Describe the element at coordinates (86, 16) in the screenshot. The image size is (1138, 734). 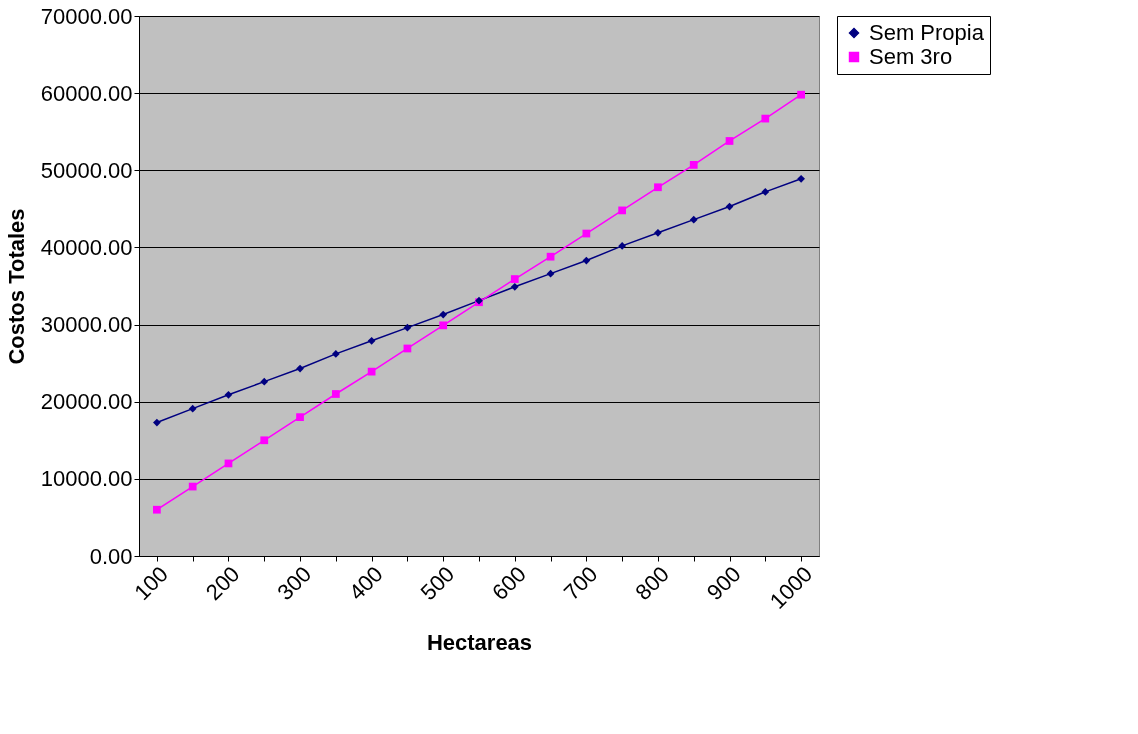
I see `y-tick-label: 70000.00` at that location.